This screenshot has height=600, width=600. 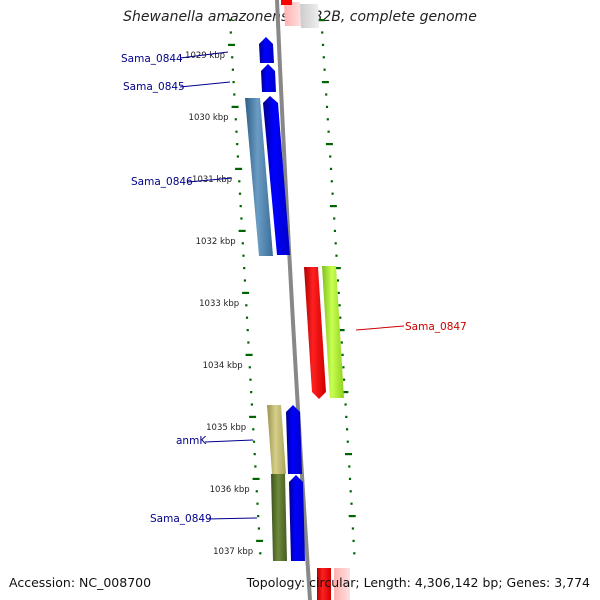 What do you see at coordinates (216, 242) in the screenshot?
I see `tick-label: 1032 kbp` at bounding box center [216, 242].